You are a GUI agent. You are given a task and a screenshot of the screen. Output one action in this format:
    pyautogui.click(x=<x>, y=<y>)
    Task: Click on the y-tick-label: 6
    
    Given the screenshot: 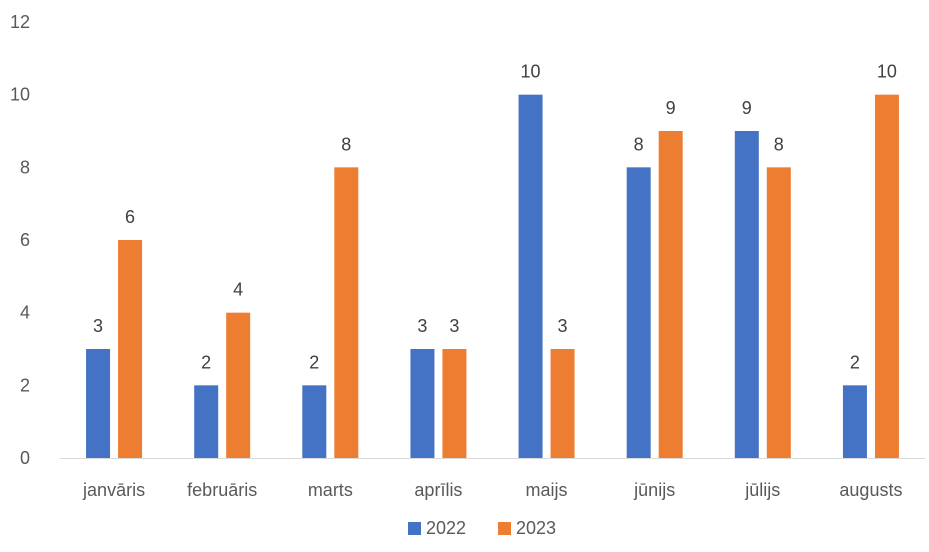 What is the action you would take?
    pyautogui.click(x=25, y=240)
    